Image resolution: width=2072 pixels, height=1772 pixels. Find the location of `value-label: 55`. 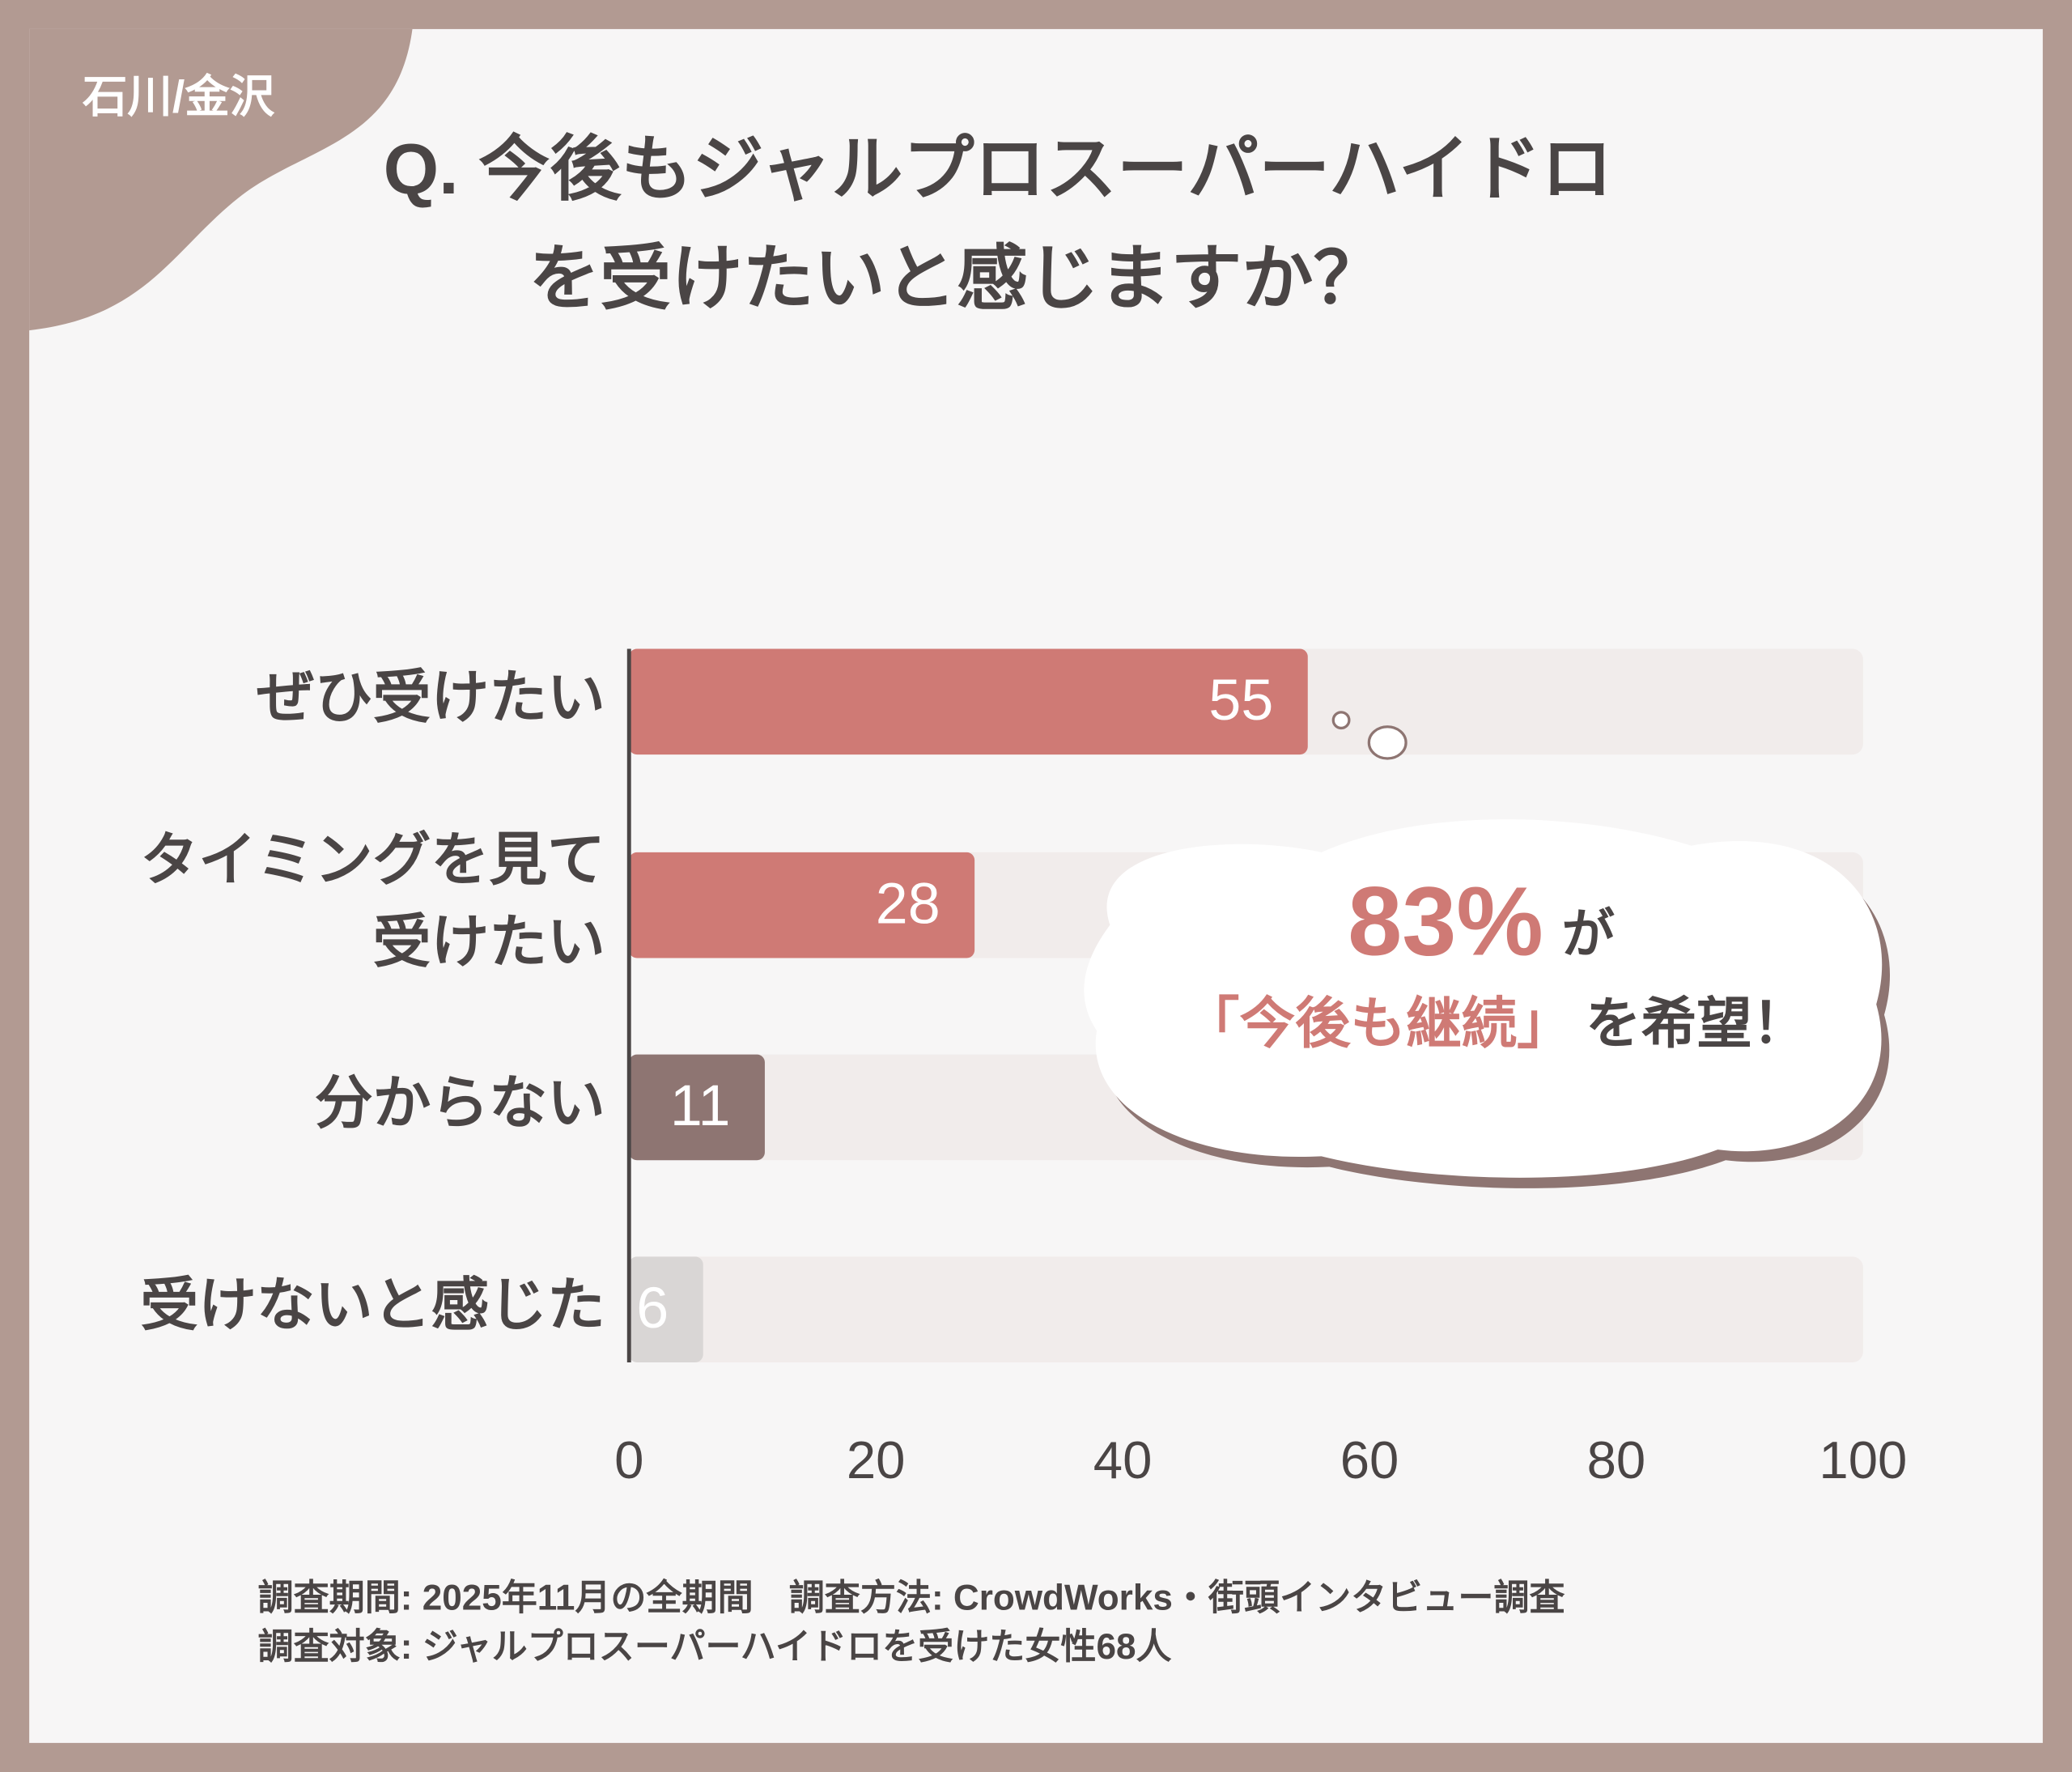

value-label: 55 is located at coordinates (1240, 701).